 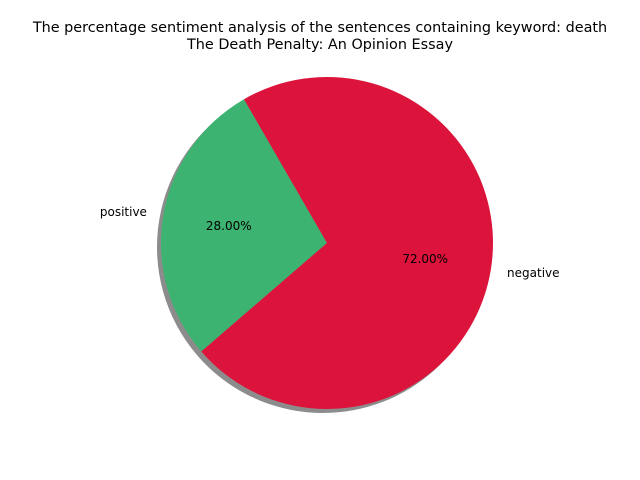 What do you see at coordinates (319, 45) in the screenshot?
I see `chart-title-line-2: The Death Penalty: An Opinion Essay` at bounding box center [319, 45].